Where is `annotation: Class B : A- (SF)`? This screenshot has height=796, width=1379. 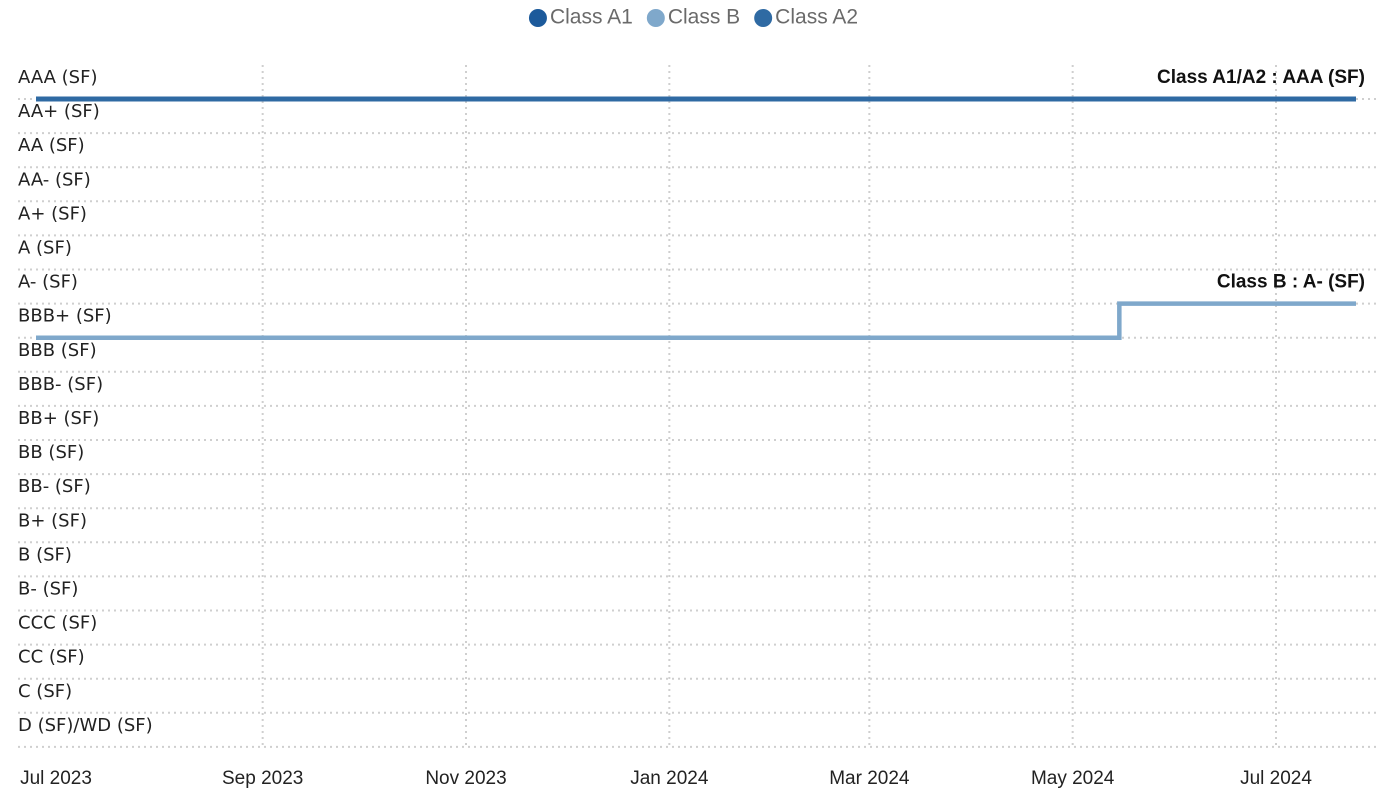 annotation: Class B : A- (SF) is located at coordinates (1291, 282).